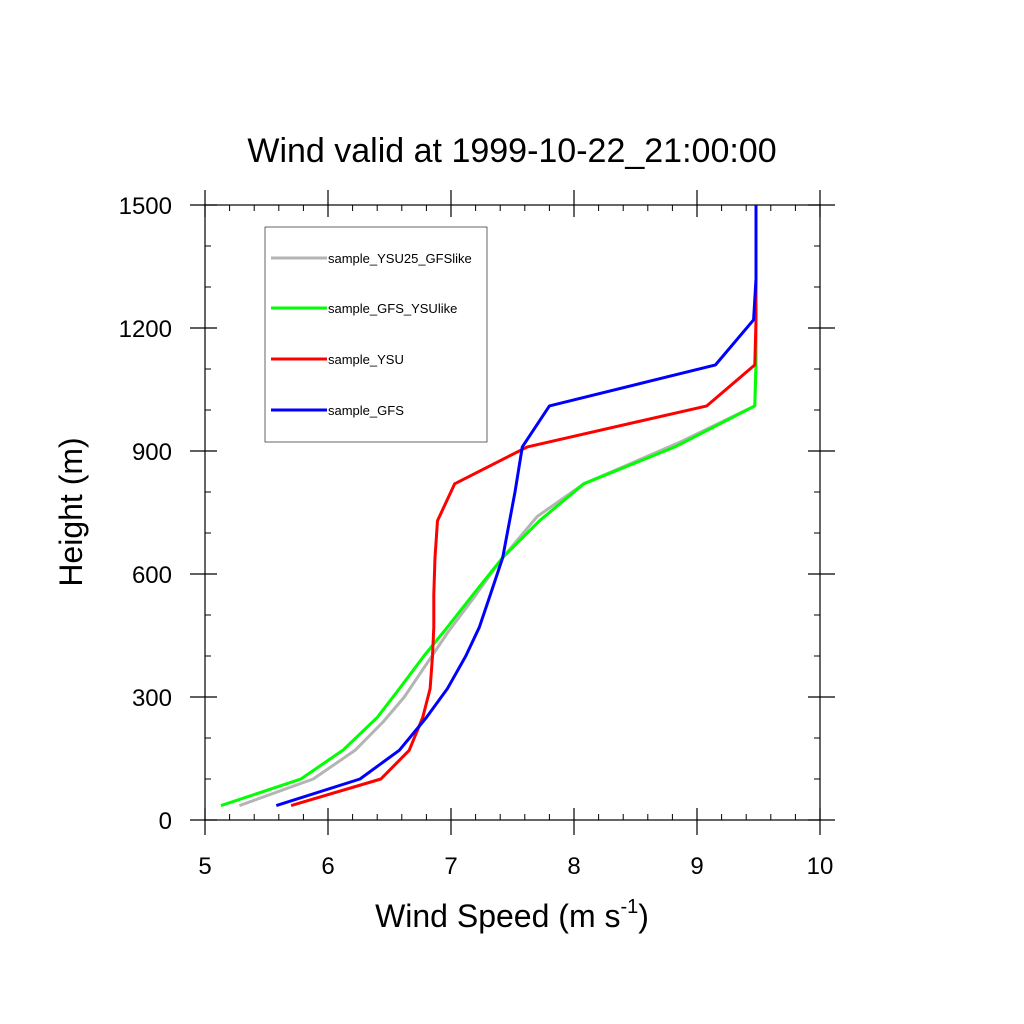  Describe the element at coordinates (145, 329) in the screenshot. I see `y-tick-label: 1200` at that location.